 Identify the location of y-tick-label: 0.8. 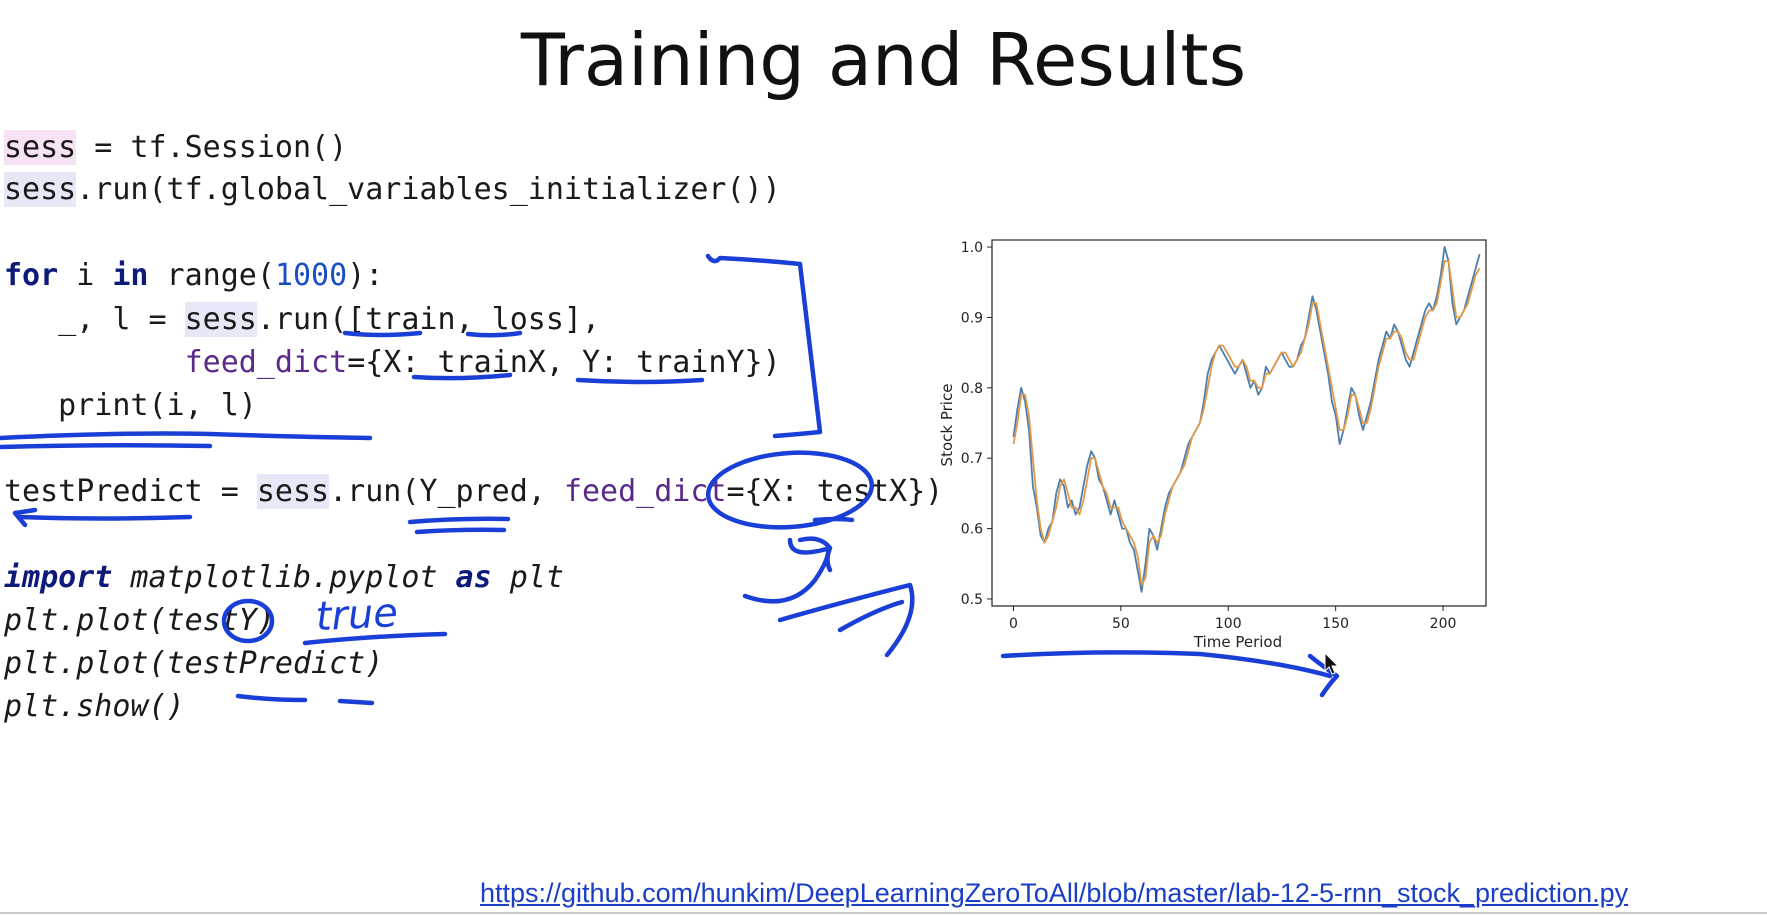
(972, 389).